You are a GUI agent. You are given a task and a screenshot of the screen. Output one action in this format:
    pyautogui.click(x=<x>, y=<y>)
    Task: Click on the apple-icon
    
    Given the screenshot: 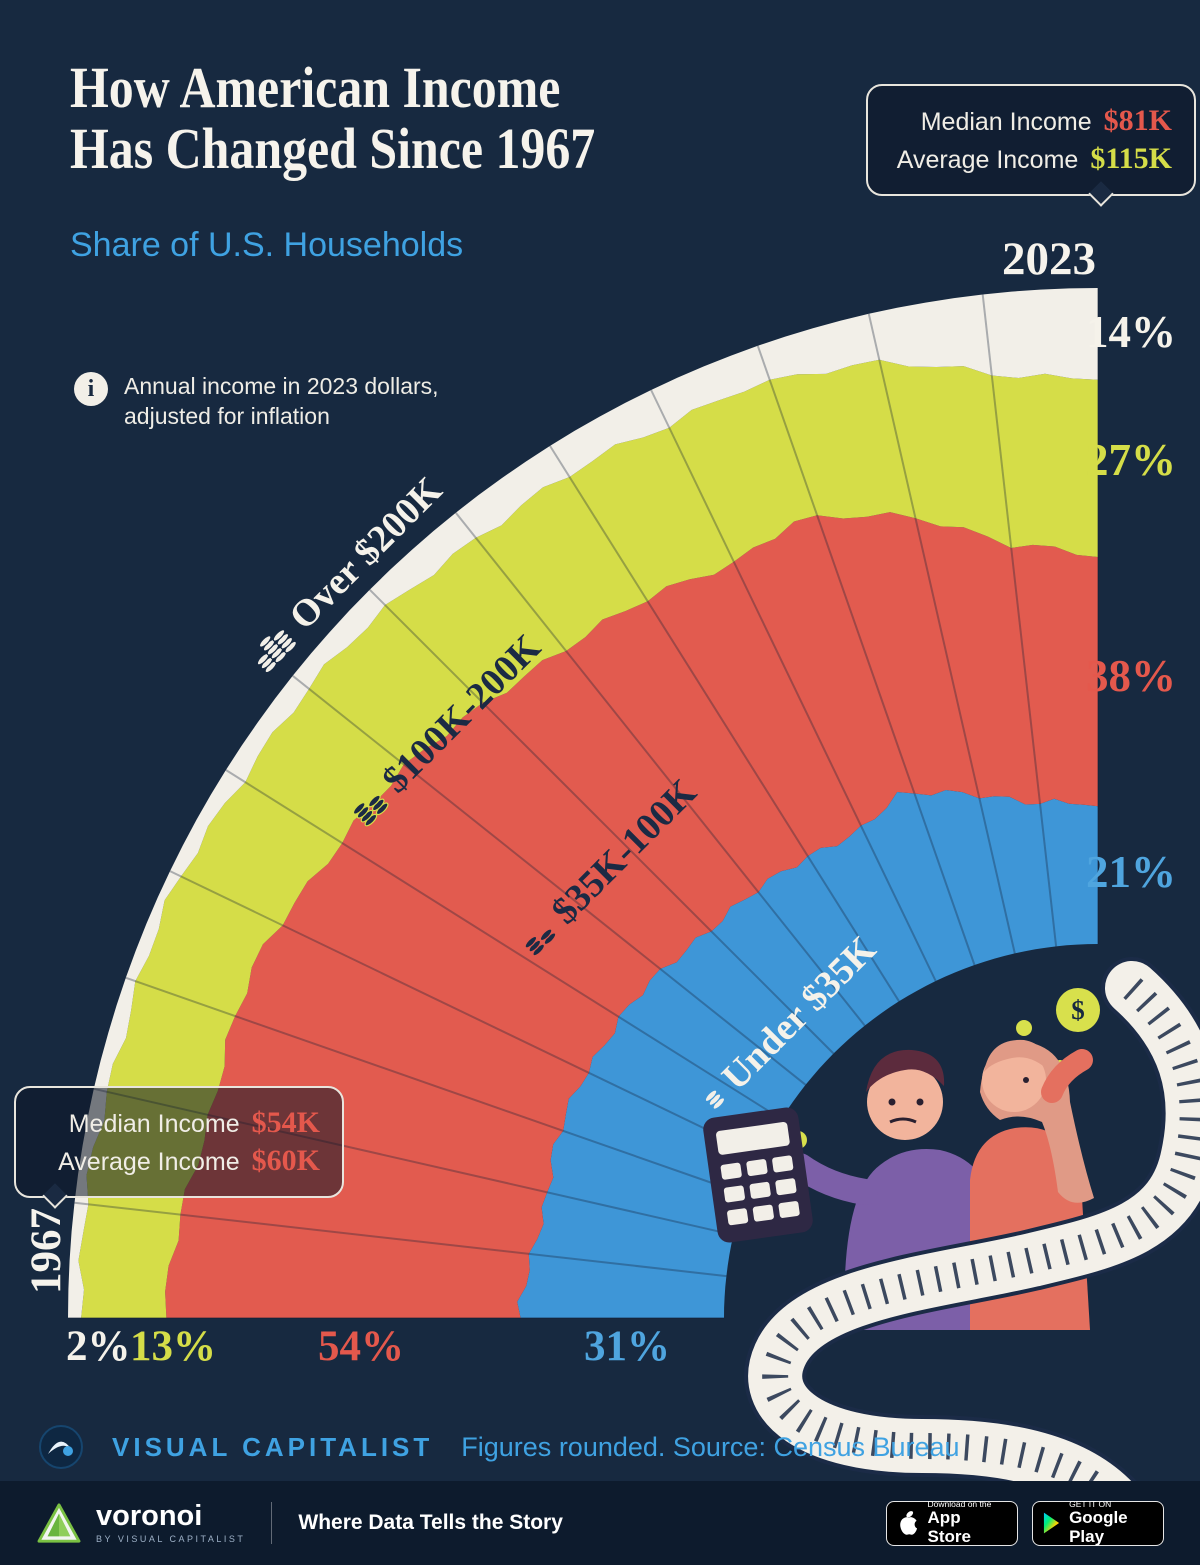 What is the action you would take?
    pyautogui.click(x=909, y=1523)
    